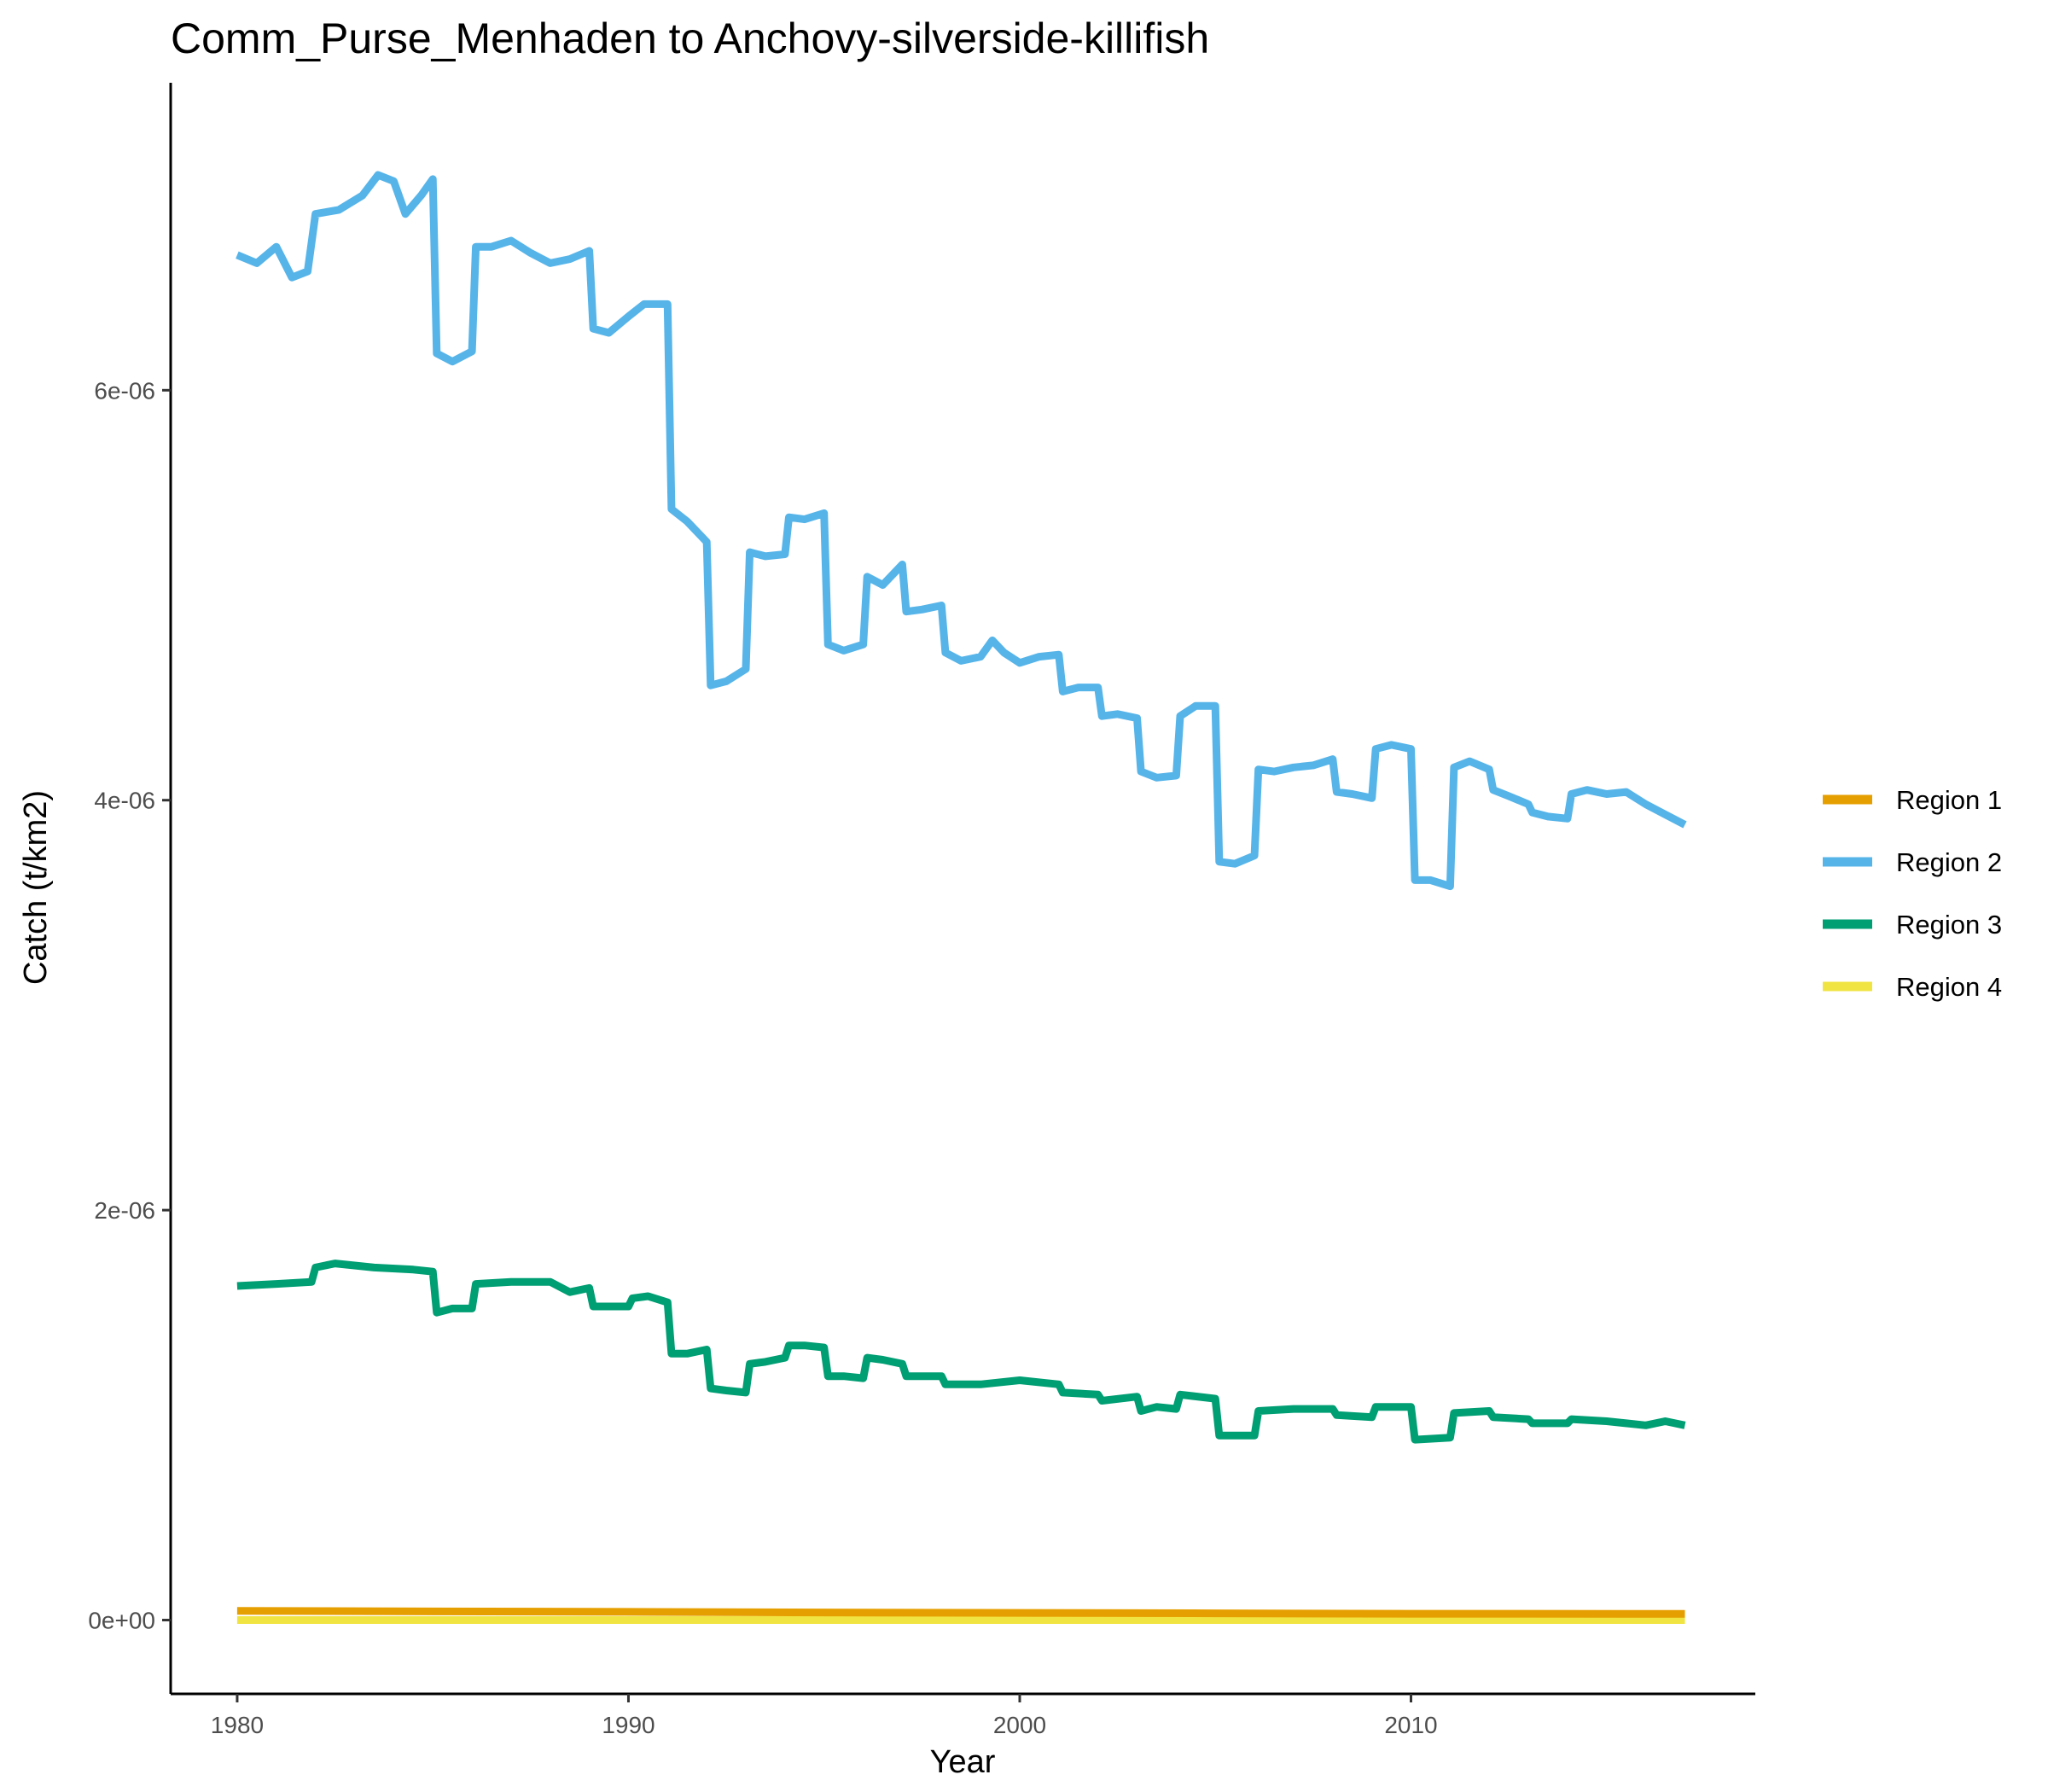 This screenshot has height=1792, width=2048. I want to click on legend-label-region-1: Region 1, so click(1949, 800).